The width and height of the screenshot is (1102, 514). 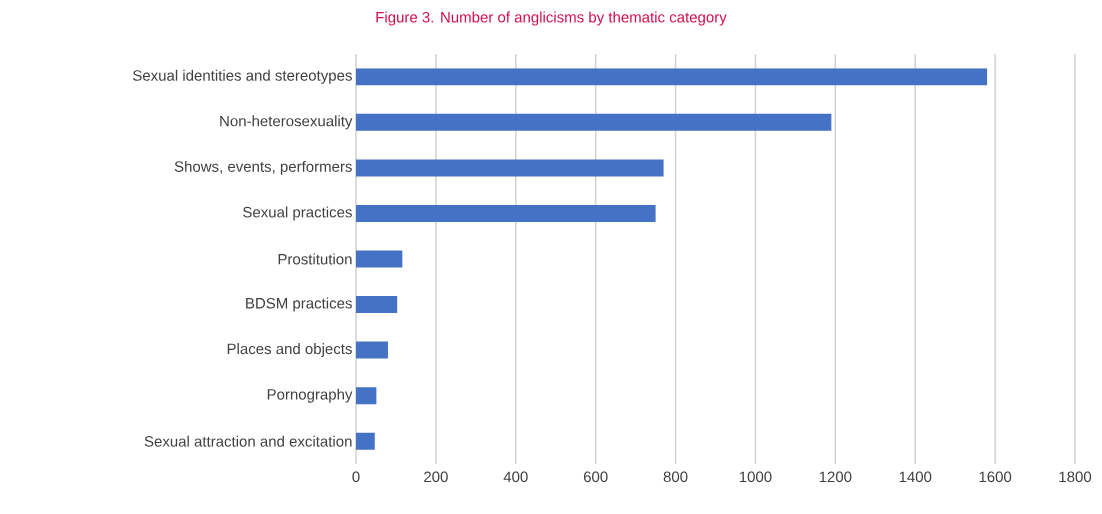 I want to click on y-tick-label: Shows, events, performers, so click(x=263, y=167).